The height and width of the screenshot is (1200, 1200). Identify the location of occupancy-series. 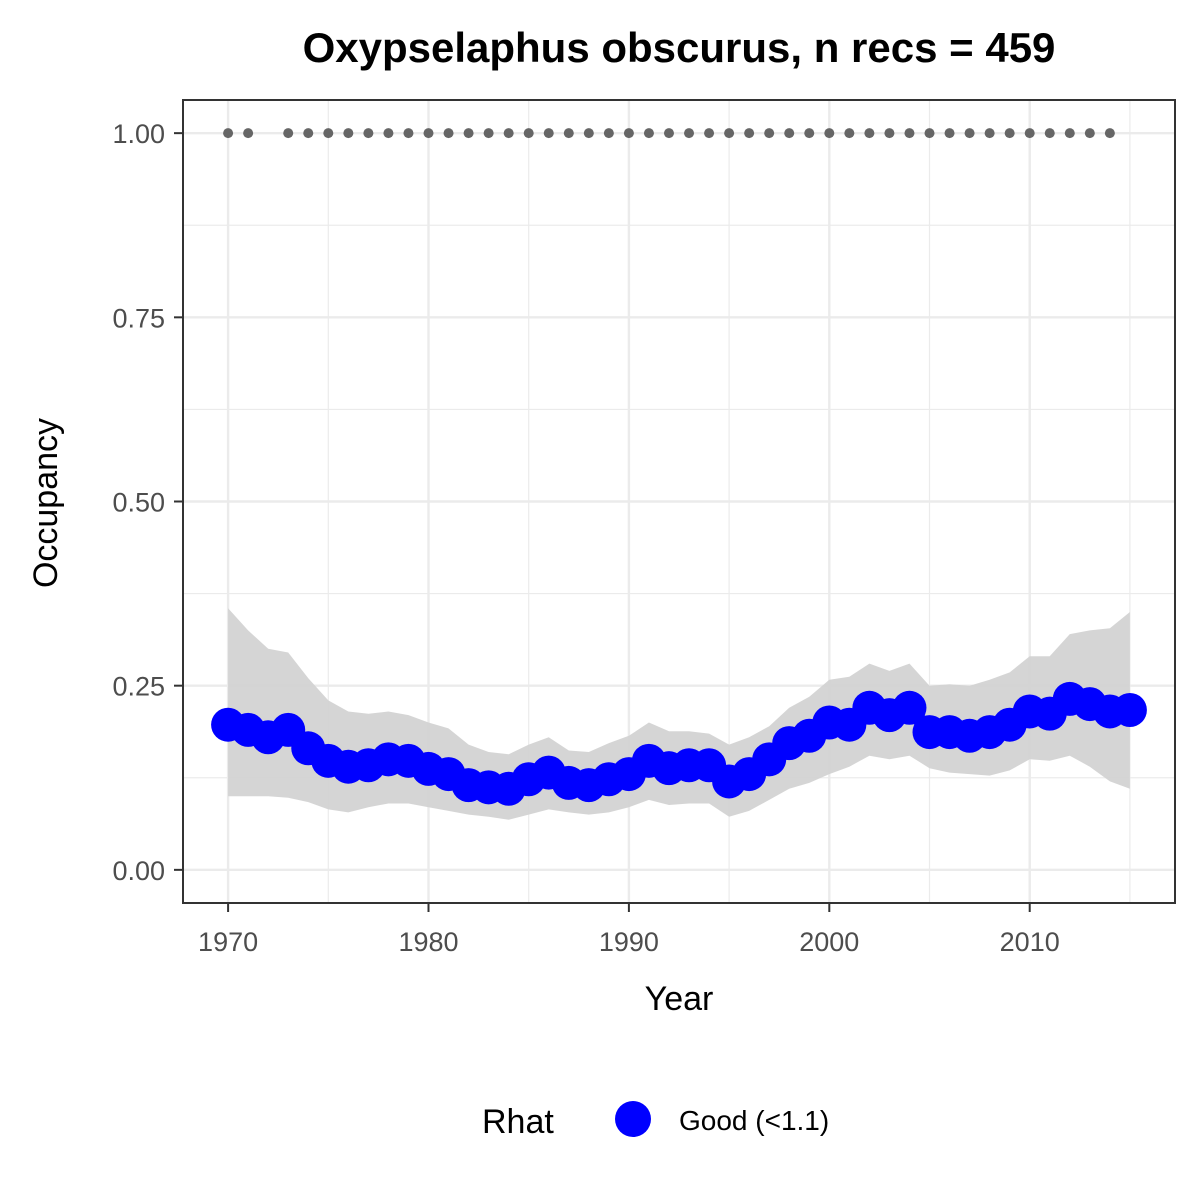
(679, 743).